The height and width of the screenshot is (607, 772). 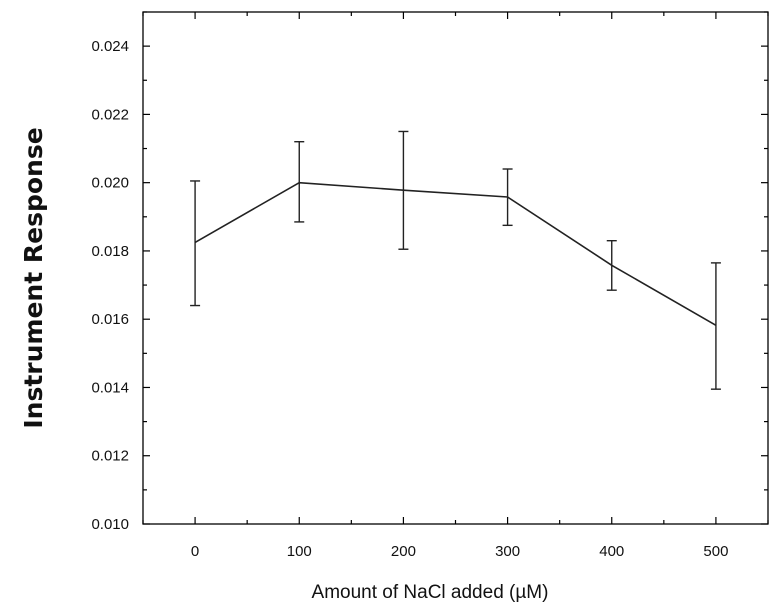 I want to click on y-tick-label: 0.024, so click(x=110, y=46).